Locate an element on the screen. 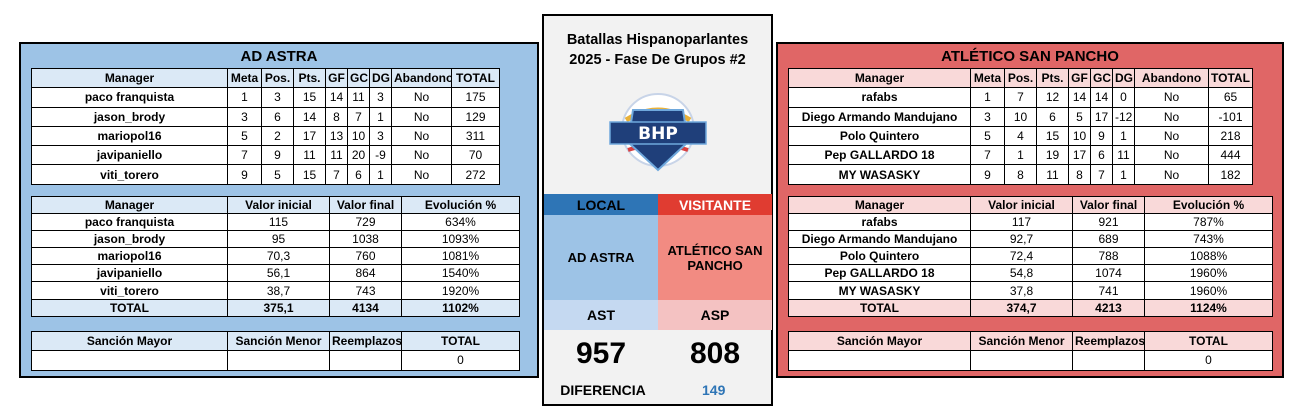 This screenshot has height=420, width=1302. column-header: TOTAL is located at coordinates (1230, 78).